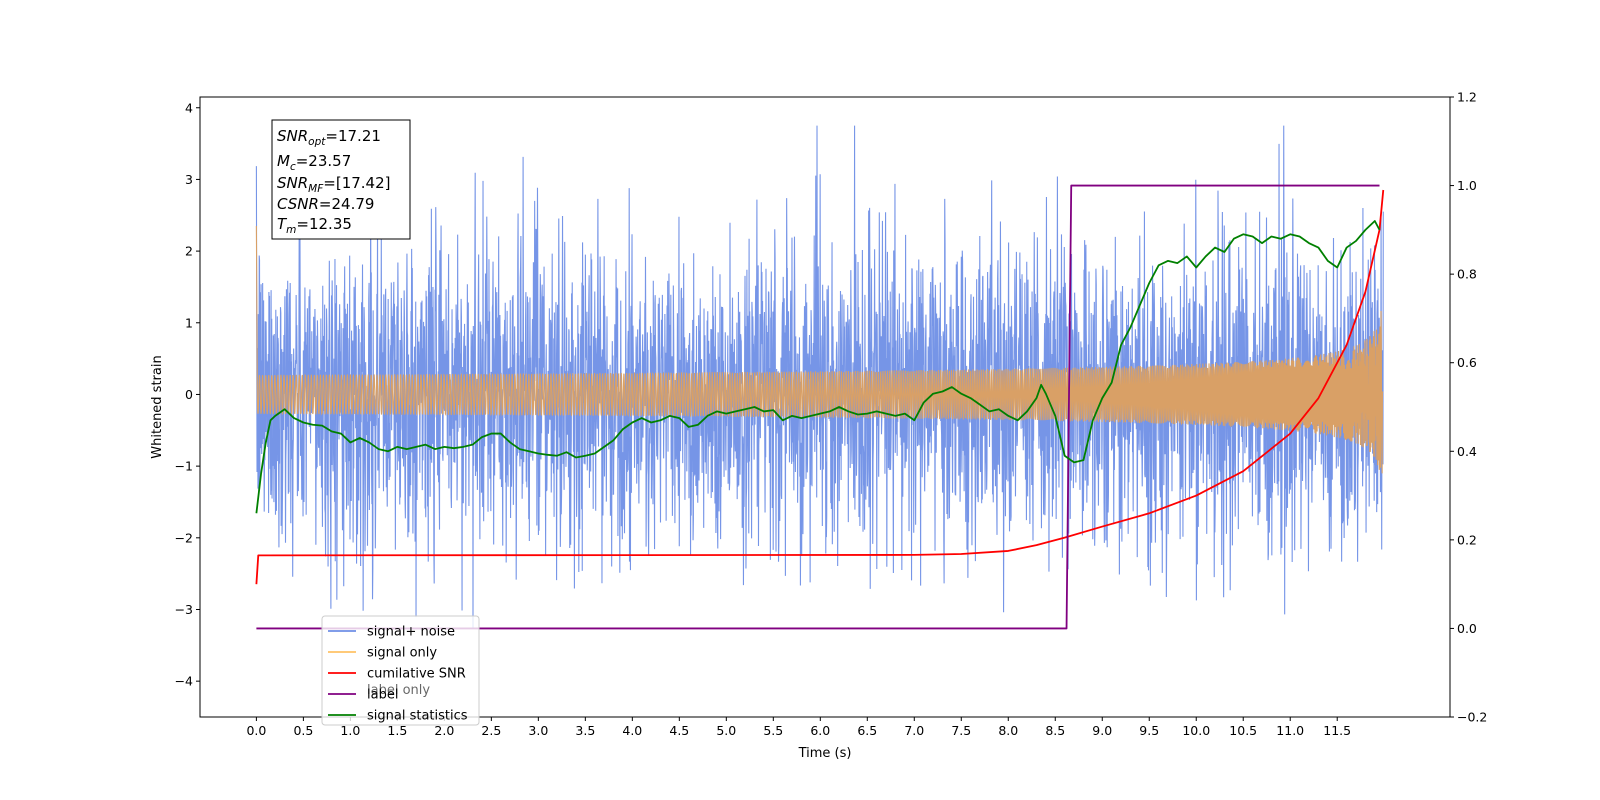  What do you see at coordinates (914, 730) in the screenshot?
I see `x-tick-label: 7.0` at bounding box center [914, 730].